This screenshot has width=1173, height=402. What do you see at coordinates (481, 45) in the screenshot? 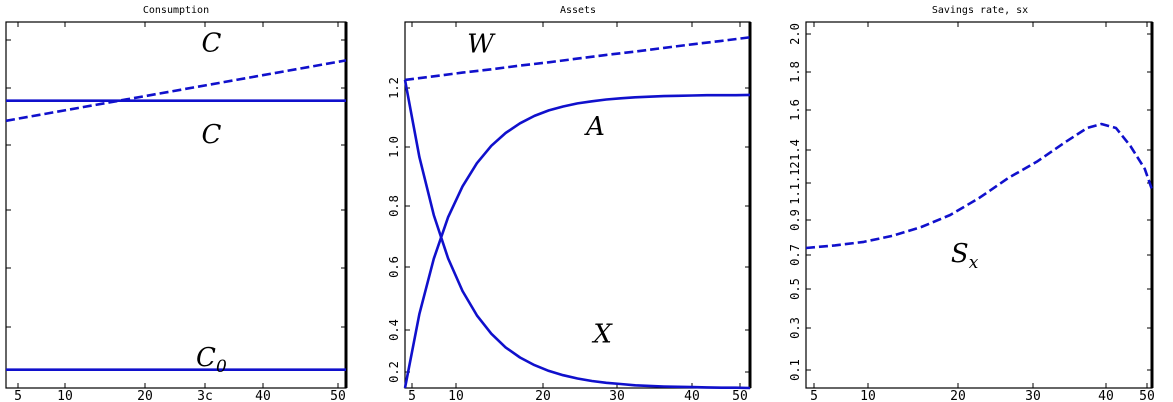
I see `curve-label: W` at bounding box center [481, 45].